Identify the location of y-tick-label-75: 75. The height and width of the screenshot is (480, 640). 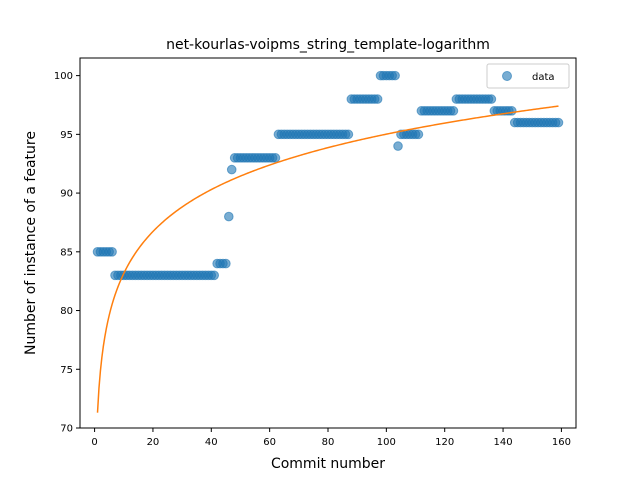
(66, 370).